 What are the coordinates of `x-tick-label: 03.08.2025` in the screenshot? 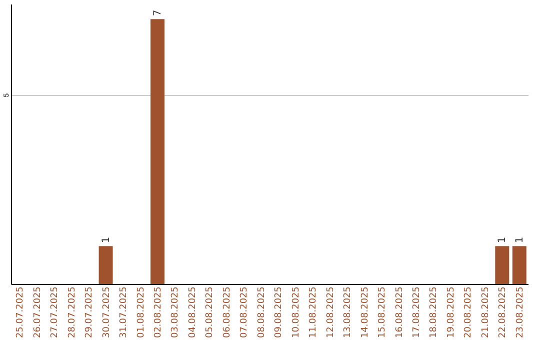 It's located at (175, 312).